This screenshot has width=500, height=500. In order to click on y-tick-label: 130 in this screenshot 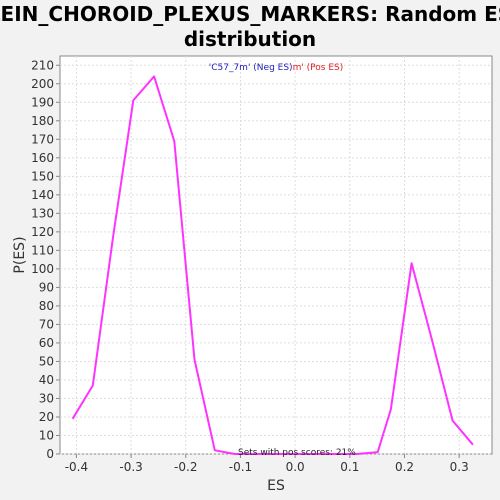, I will do `click(42, 213)`.